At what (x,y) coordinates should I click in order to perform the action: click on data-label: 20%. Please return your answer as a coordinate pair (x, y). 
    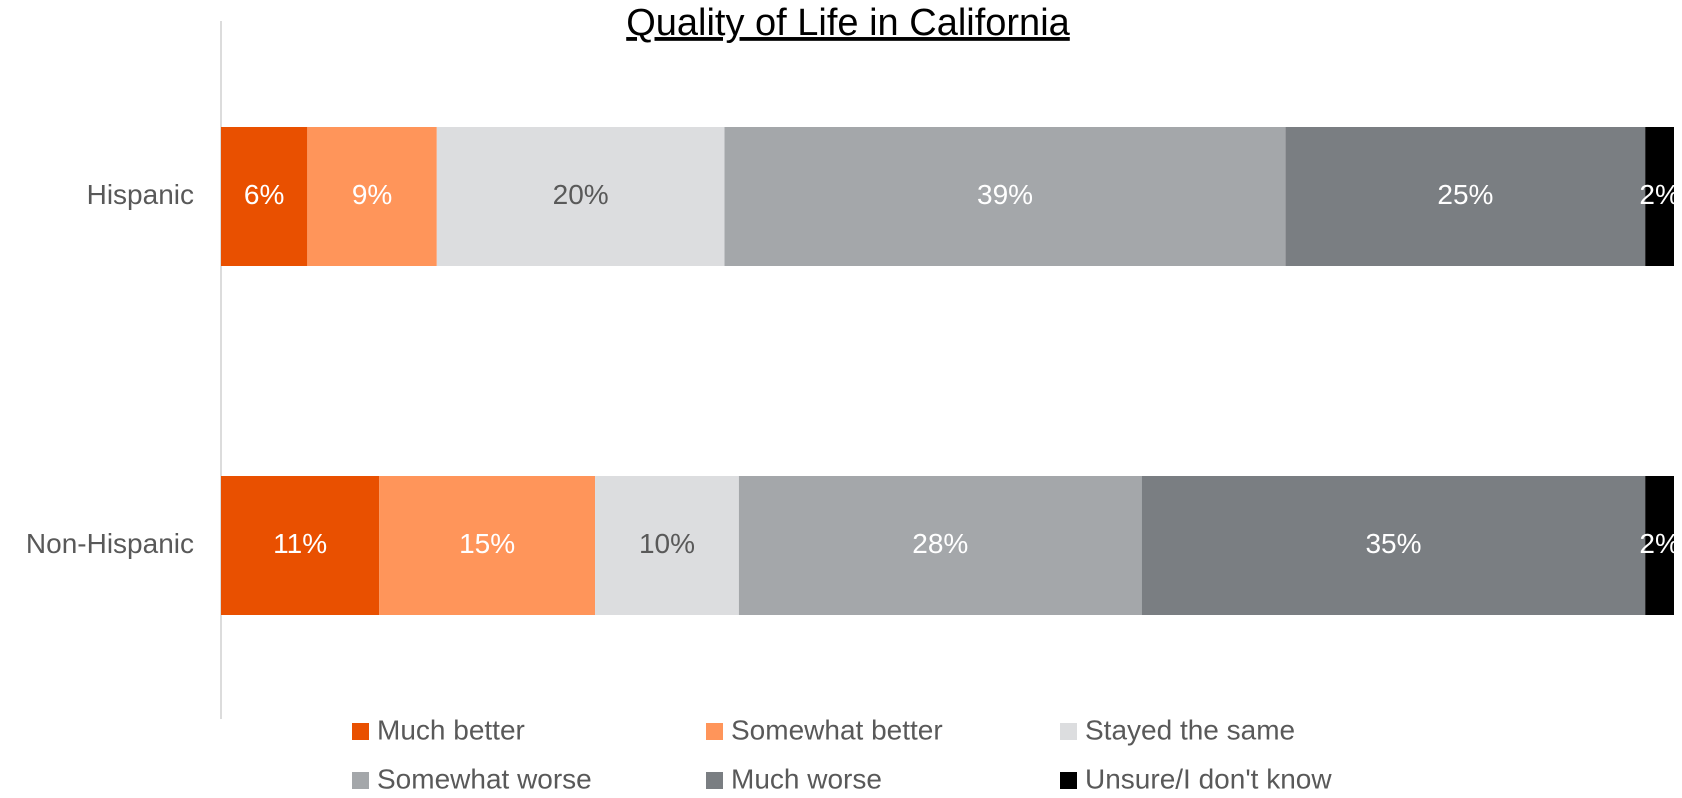
    Looking at the image, I should click on (581, 194).